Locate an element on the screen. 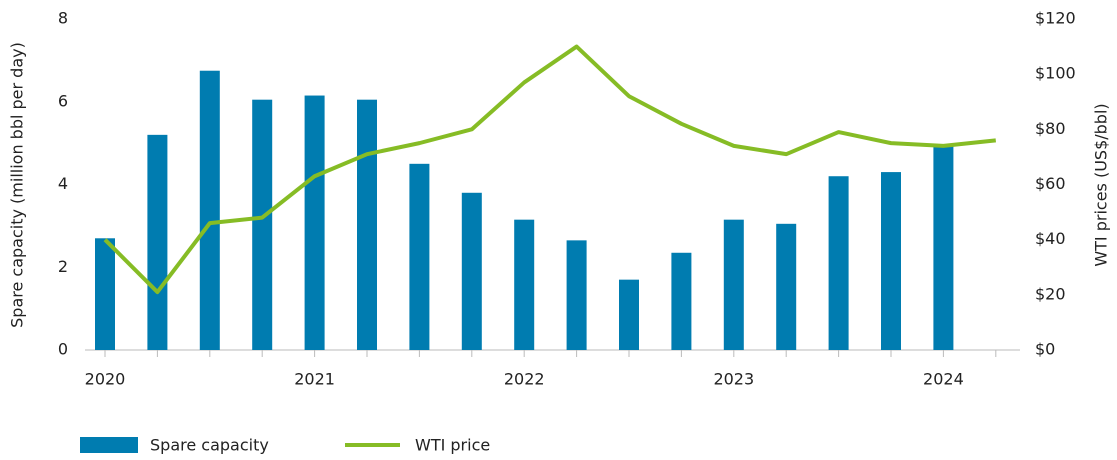 The height and width of the screenshot is (460, 1117). y2-tick-label: $40 is located at coordinates (1050, 238).